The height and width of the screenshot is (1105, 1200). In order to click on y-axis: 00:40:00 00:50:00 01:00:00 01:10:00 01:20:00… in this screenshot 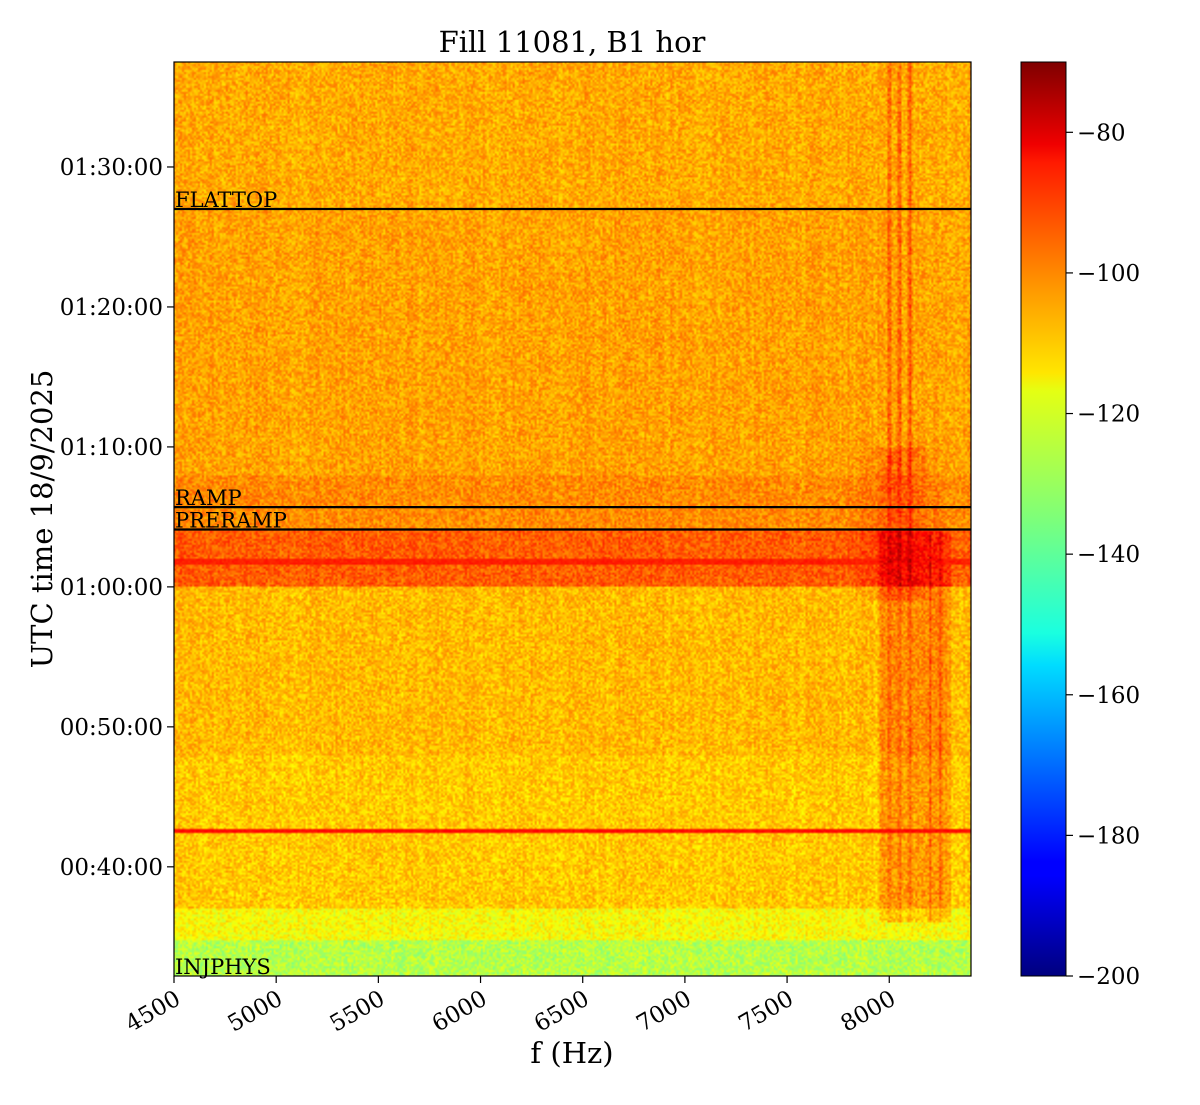, I will do `click(117, 518)`.